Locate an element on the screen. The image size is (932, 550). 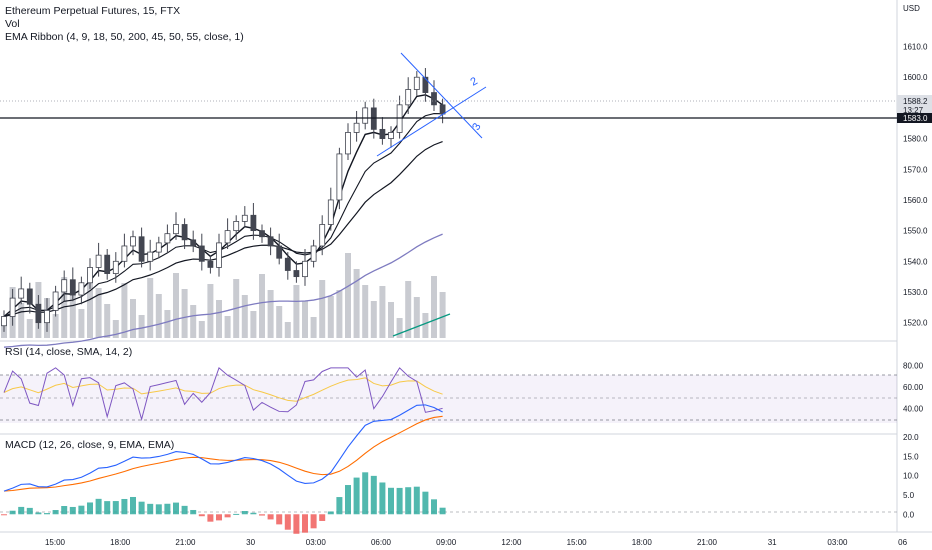
time-tick: 21:00 is located at coordinates (707, 542).